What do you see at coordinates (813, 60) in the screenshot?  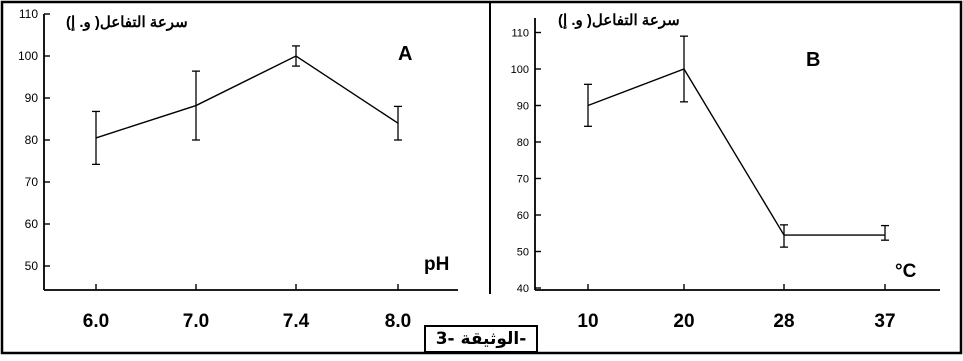 I see `panel-label: B` at bounding box center [813, 60].